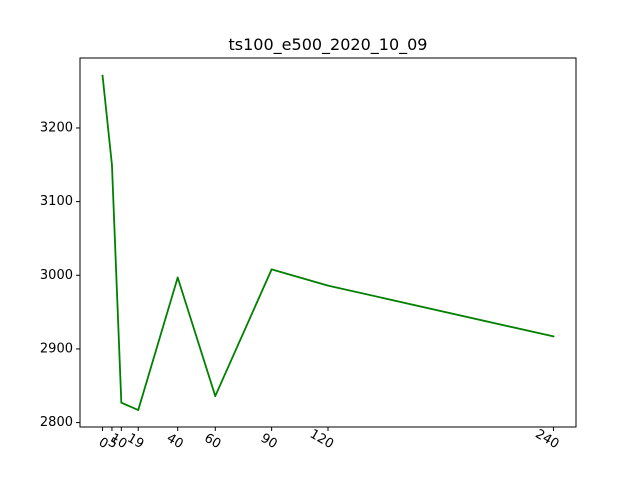 This screenshot has height=480, width=640. What do you see at coordinates (56, 422) in the screenshot?
I see `y-tick-label: 2800` at bounding box center [56, 422].